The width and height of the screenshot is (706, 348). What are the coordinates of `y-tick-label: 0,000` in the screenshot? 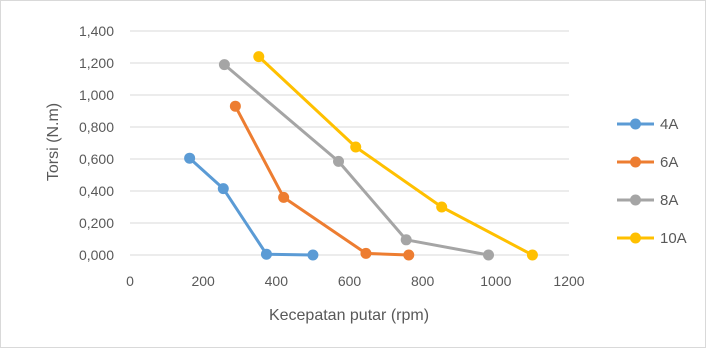 It's located at (96, 255).